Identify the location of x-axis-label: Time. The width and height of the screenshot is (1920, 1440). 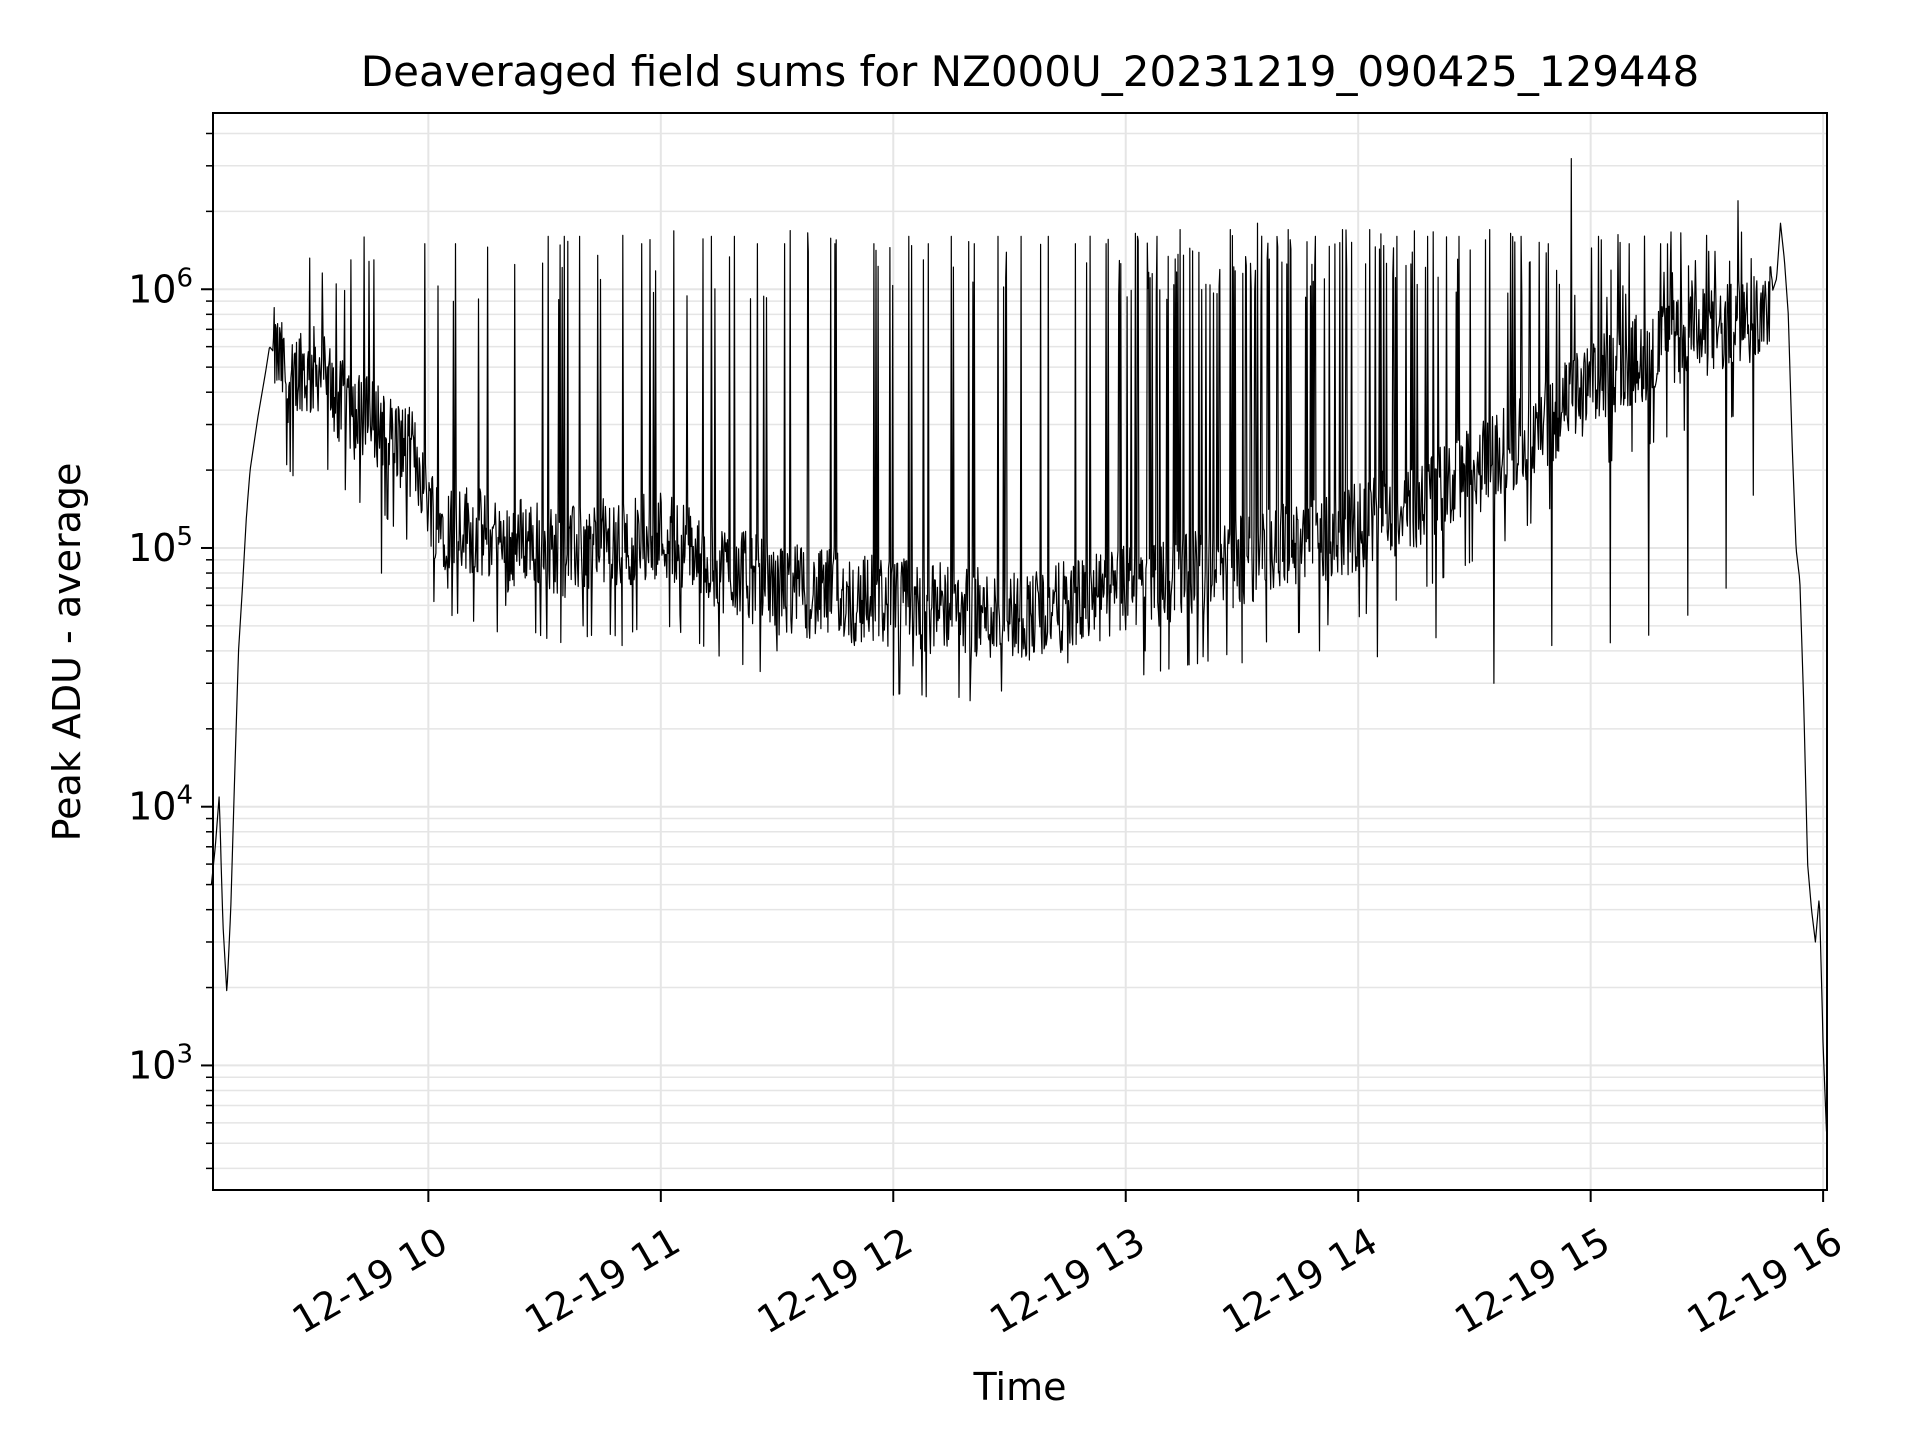
(1020, 1387).